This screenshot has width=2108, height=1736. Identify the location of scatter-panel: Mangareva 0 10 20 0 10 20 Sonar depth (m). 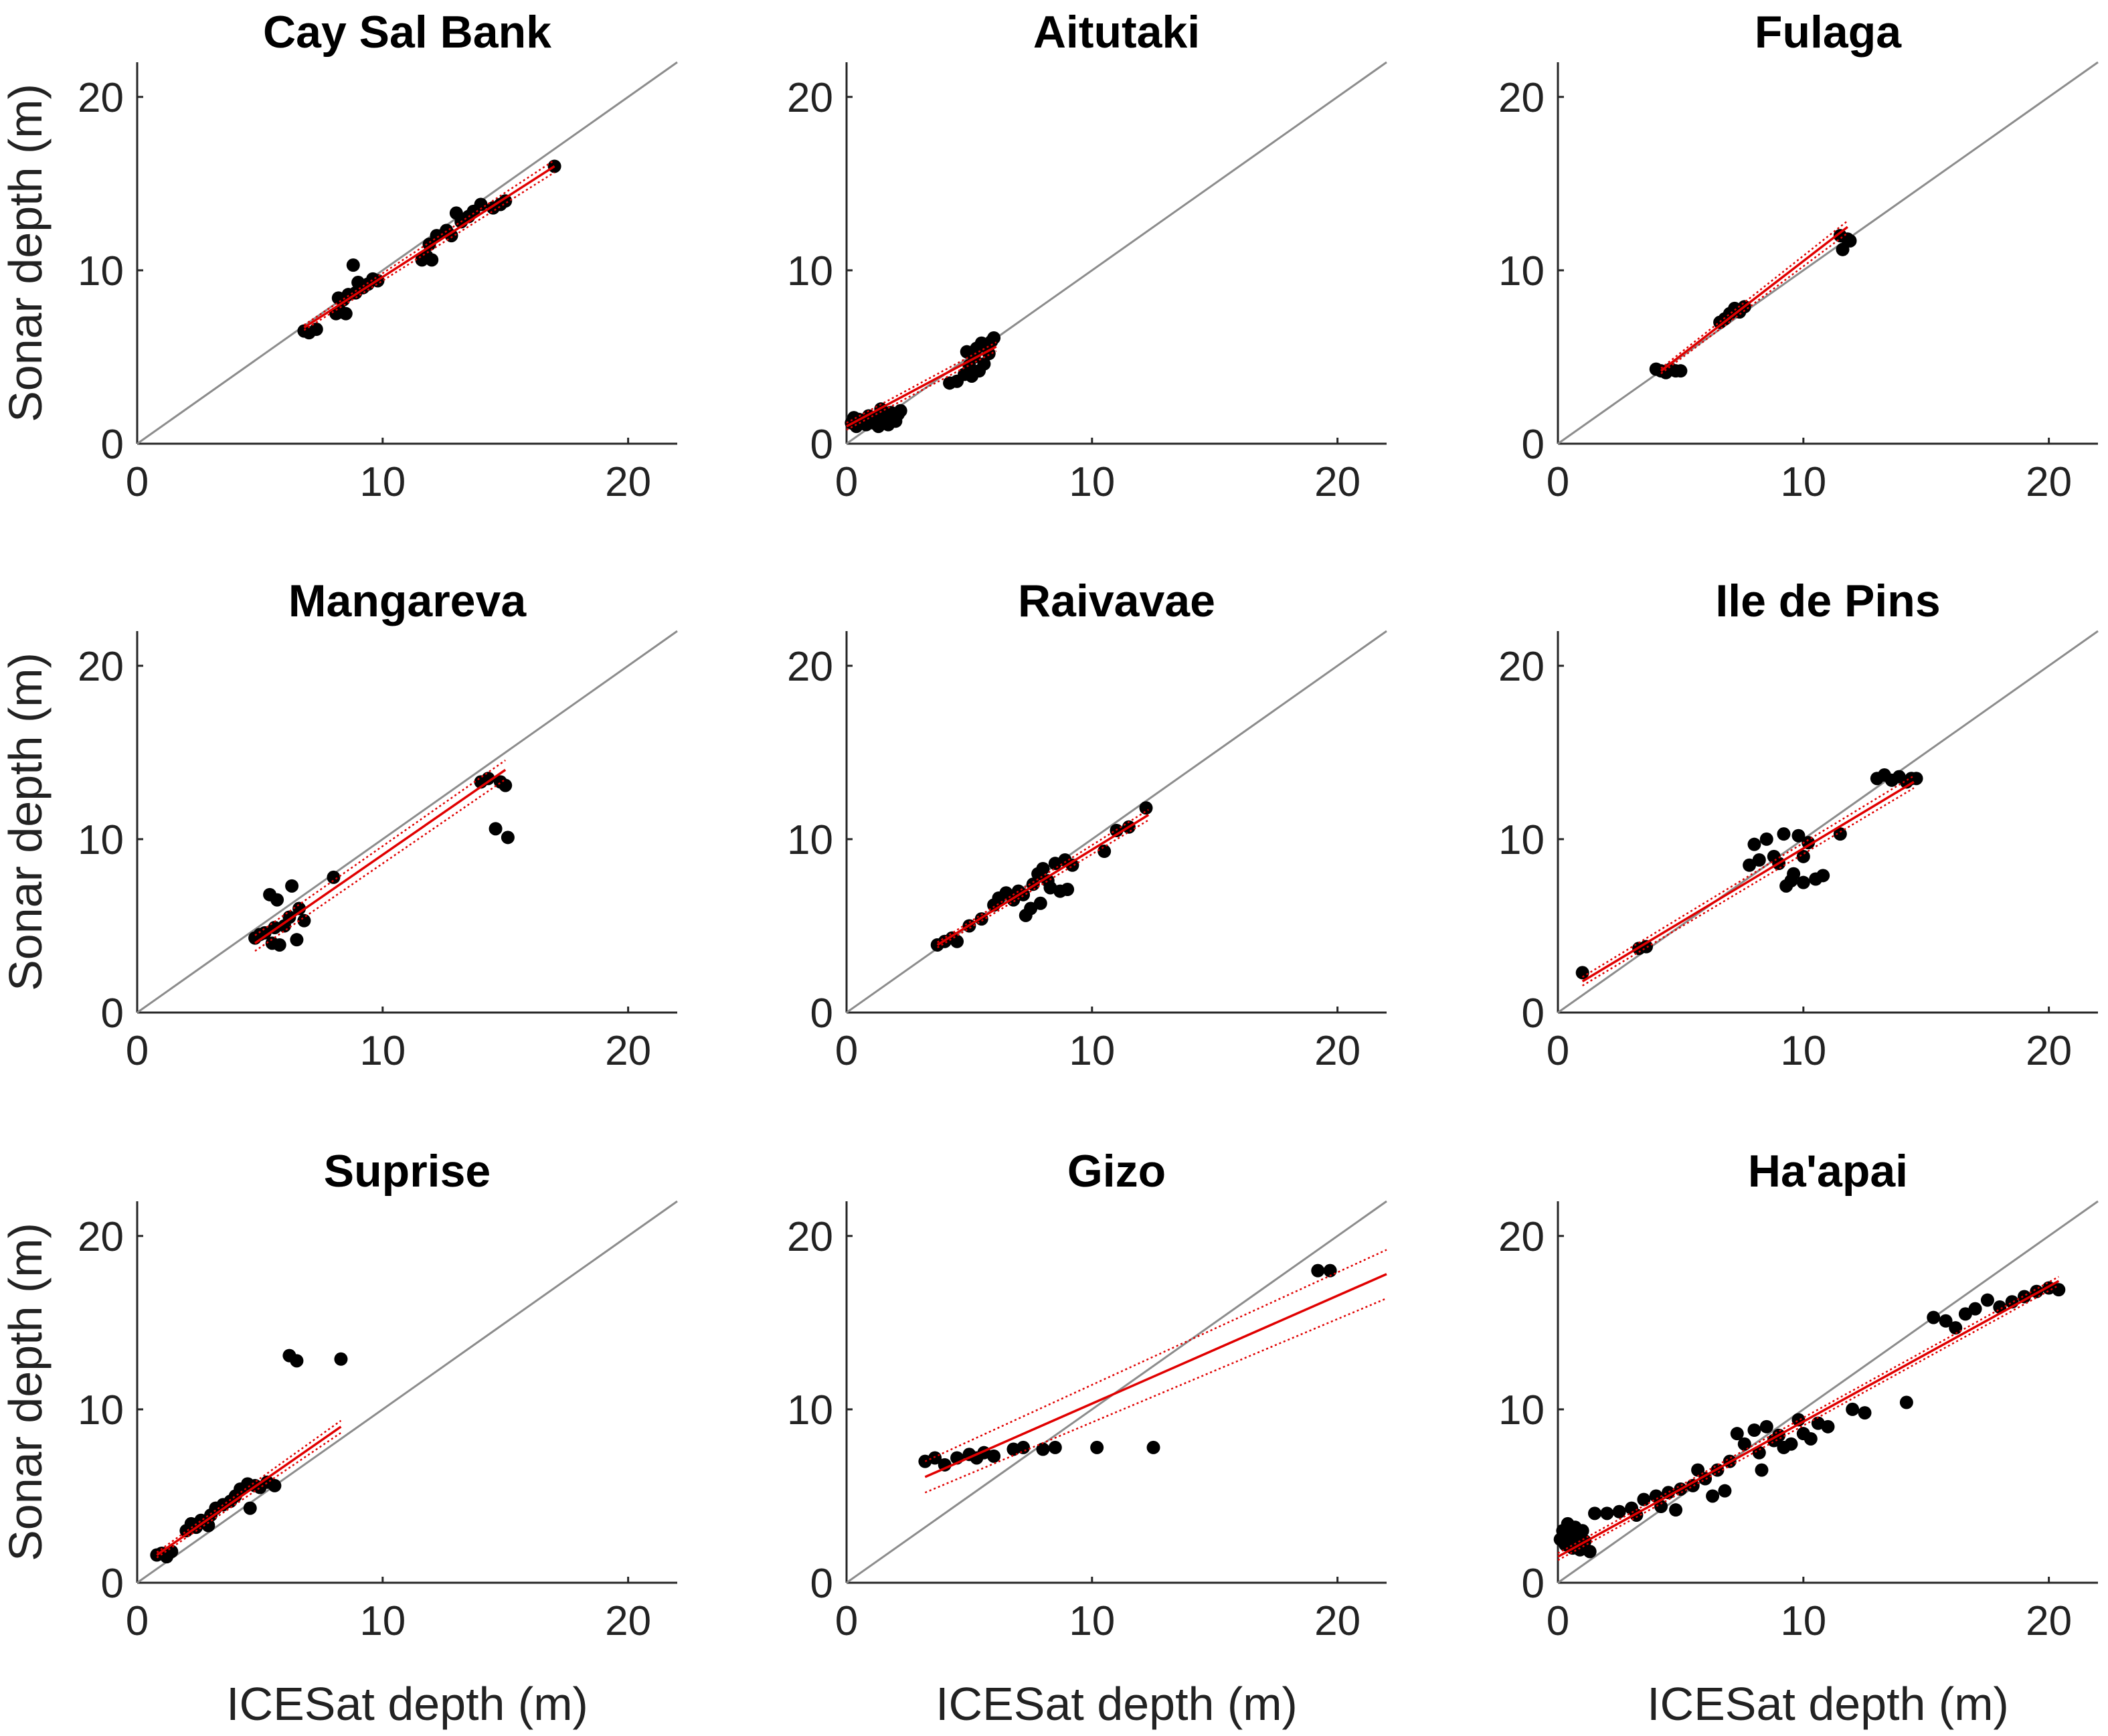
(339, 825).